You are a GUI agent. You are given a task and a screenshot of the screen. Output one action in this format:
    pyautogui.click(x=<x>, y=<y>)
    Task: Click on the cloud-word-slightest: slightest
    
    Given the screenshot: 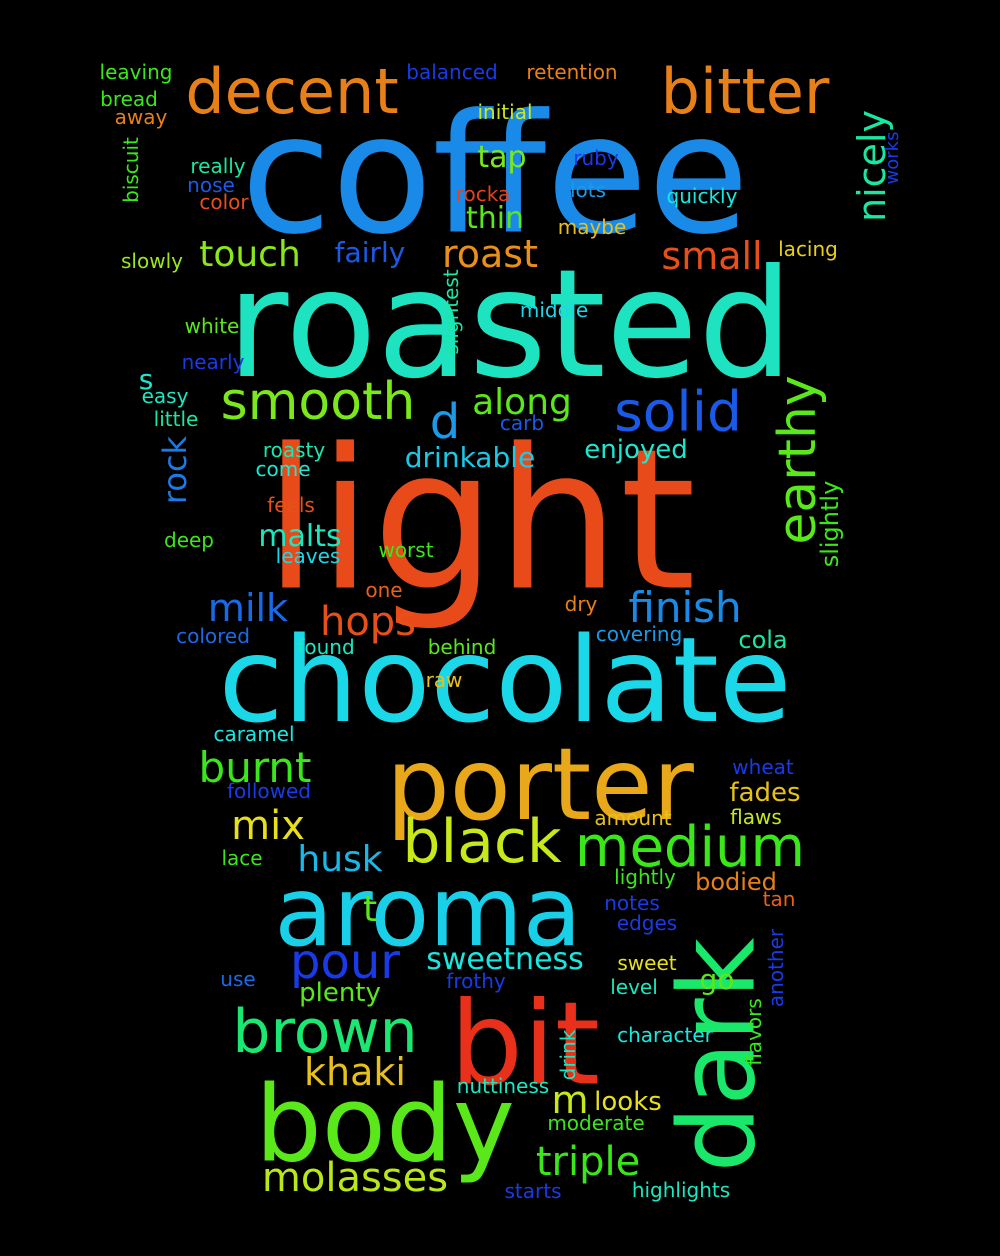 What is the action you would take?
    pyautogui.click(x=451, y=312)
    